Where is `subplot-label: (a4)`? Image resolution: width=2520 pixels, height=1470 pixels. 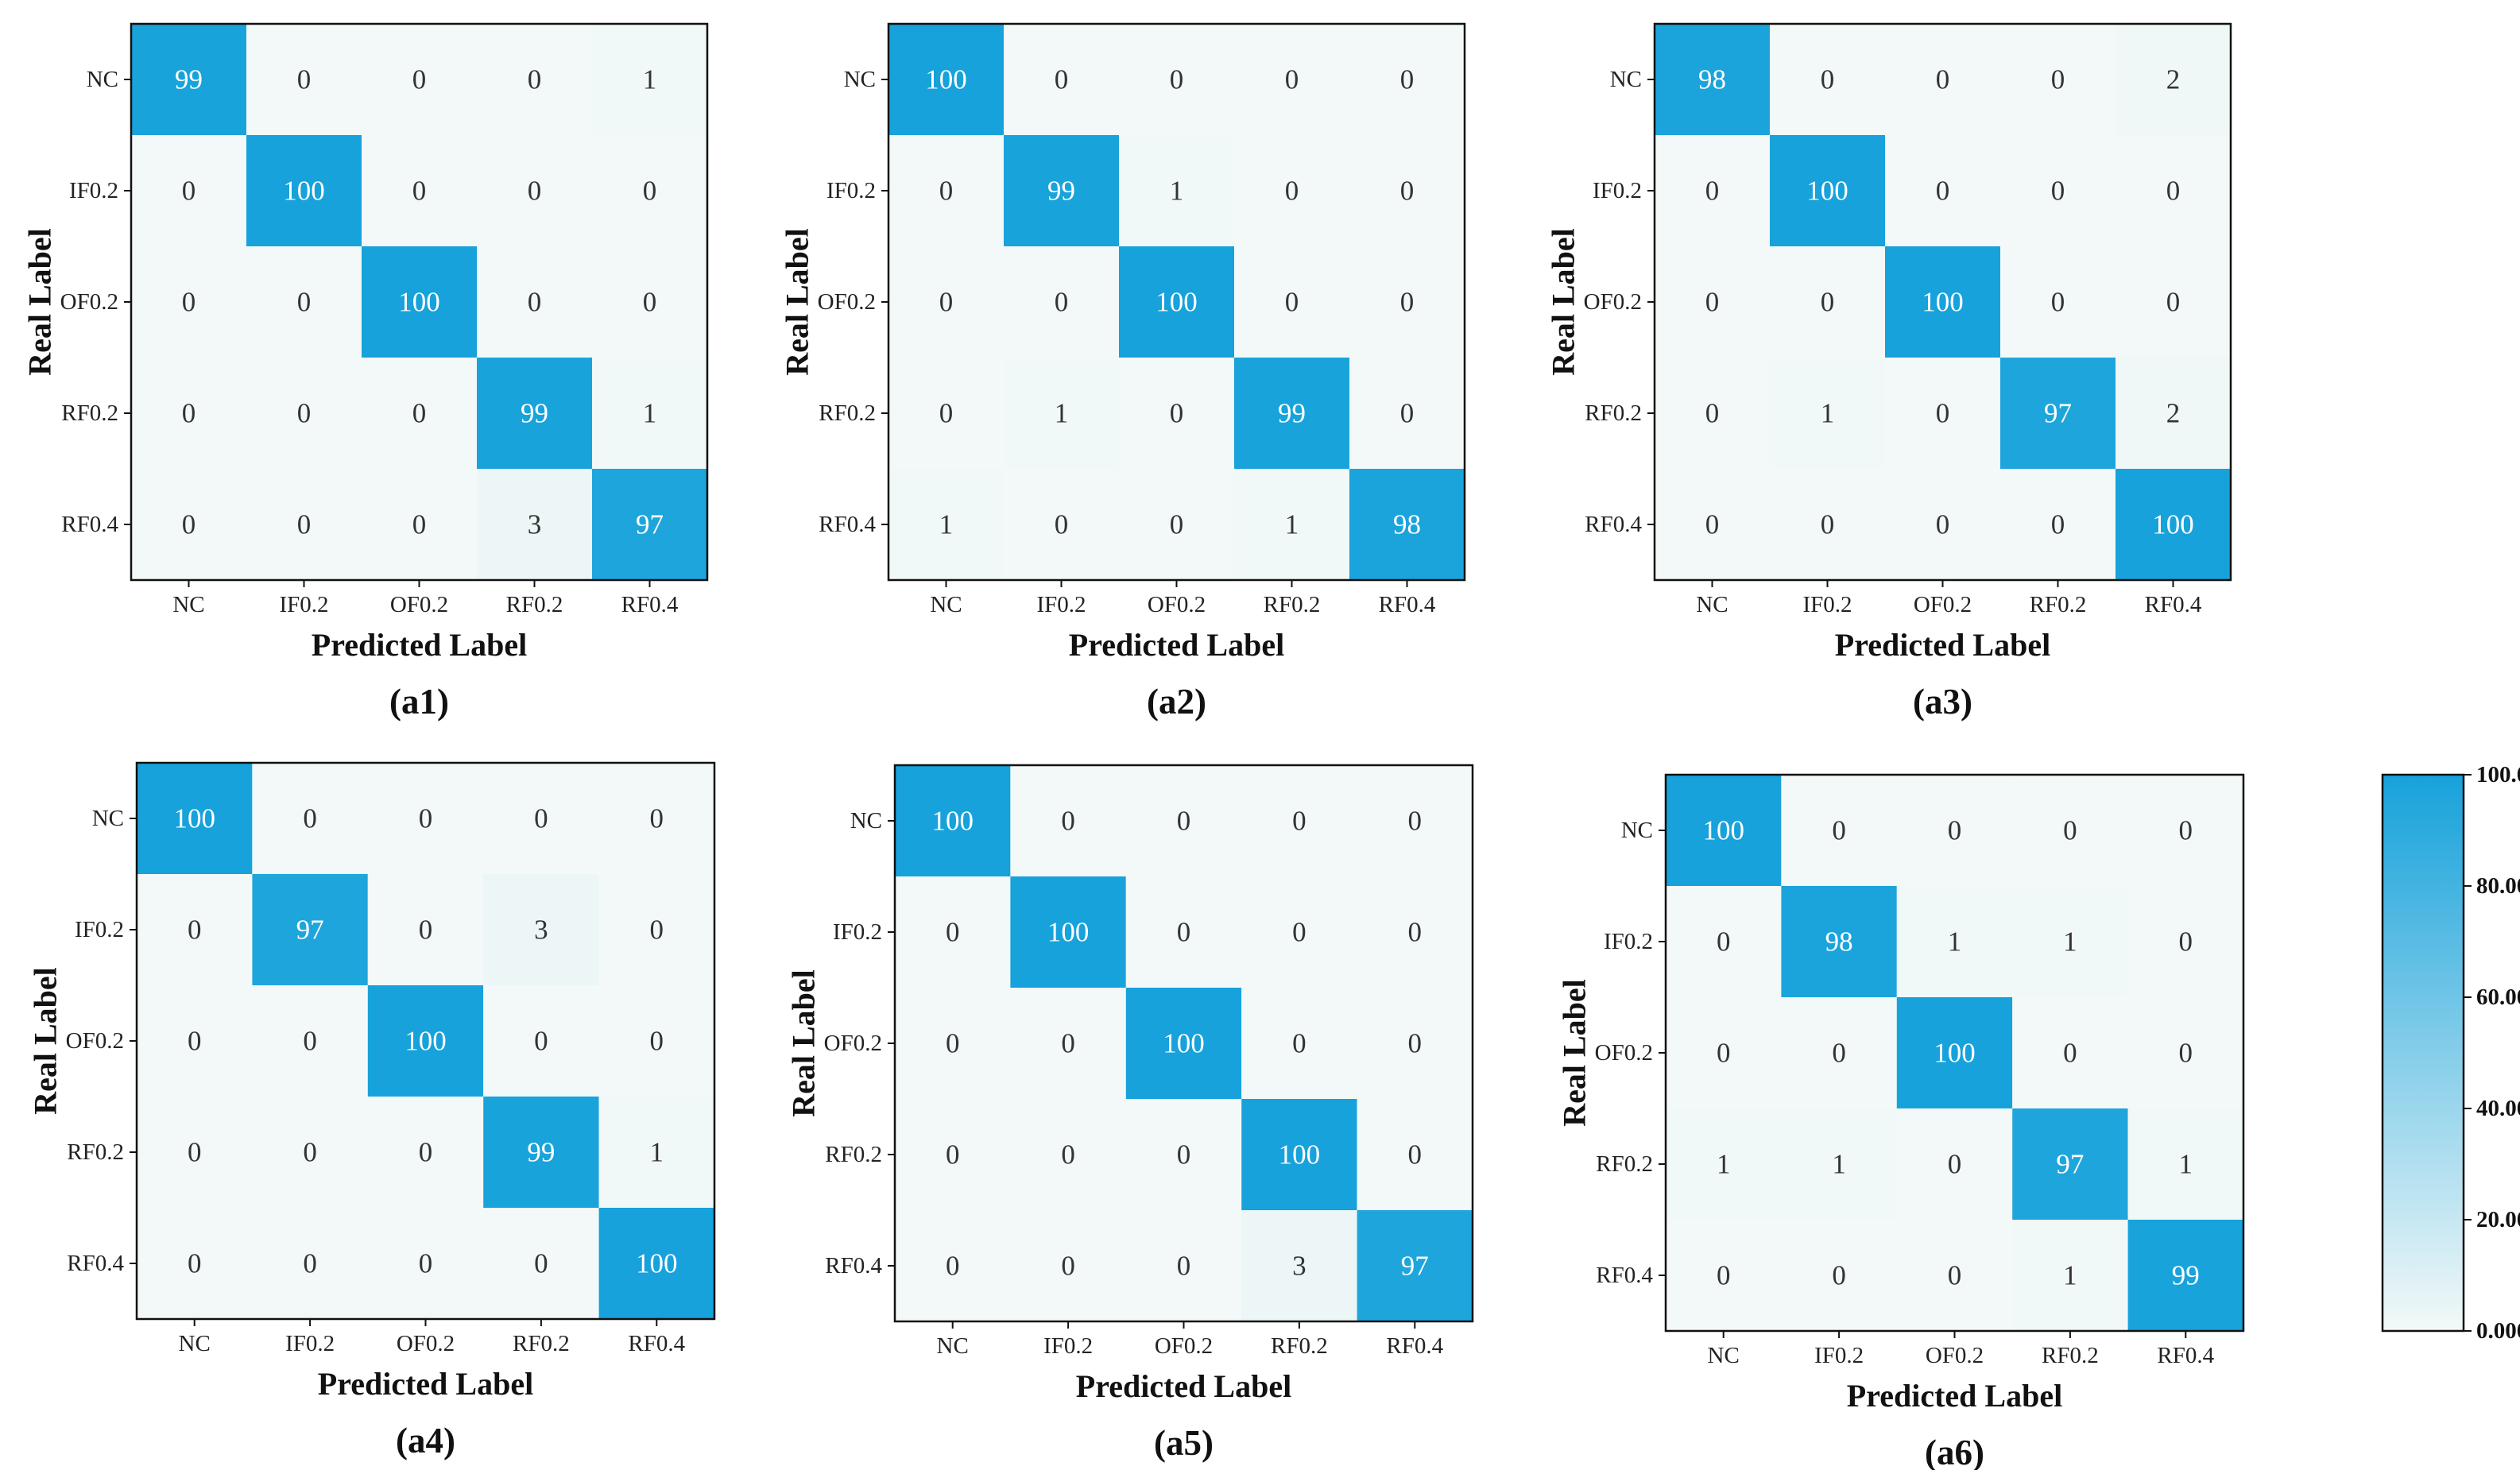 subplot-label: (a4) is located at coordinates (425, 1440).